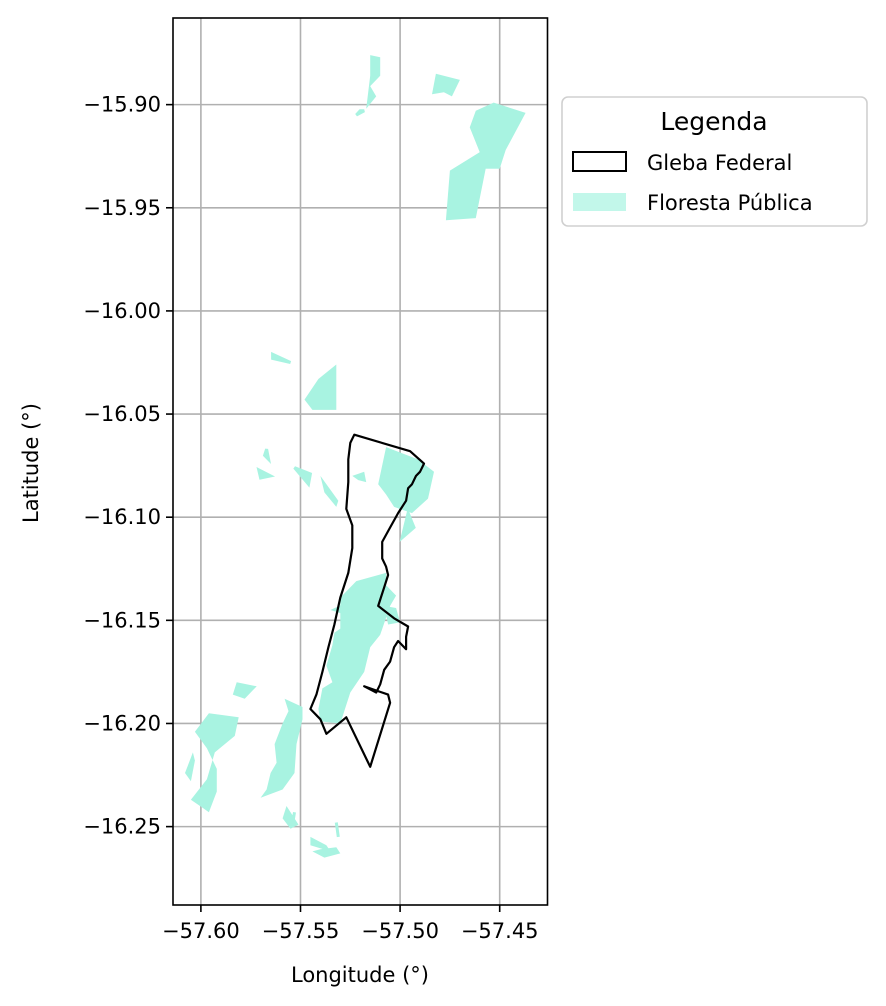 The height and width of the screenshot is (1006, 886). What do you see at coordinates (31, 463) in the screenshot?
I see `y-axis-label: Latitude (°)` at bounding box center [31, 463].